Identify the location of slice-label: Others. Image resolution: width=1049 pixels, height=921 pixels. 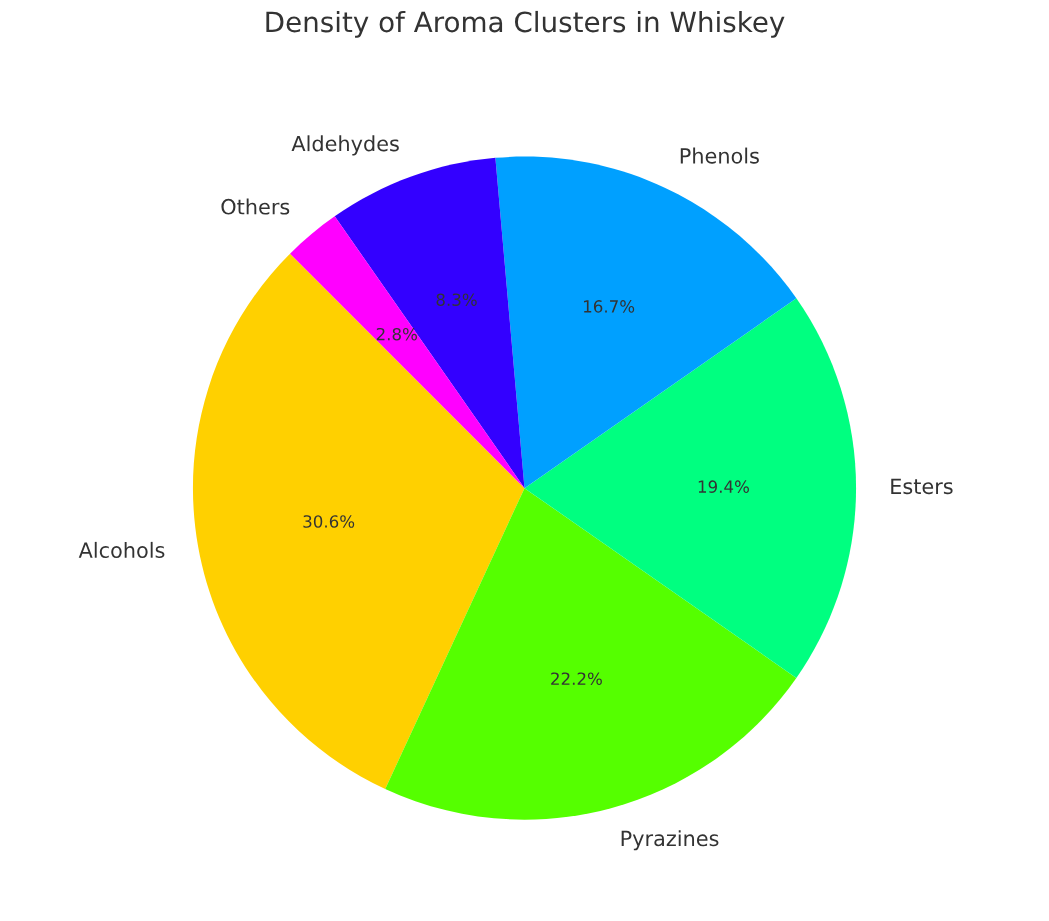
(255, 206).